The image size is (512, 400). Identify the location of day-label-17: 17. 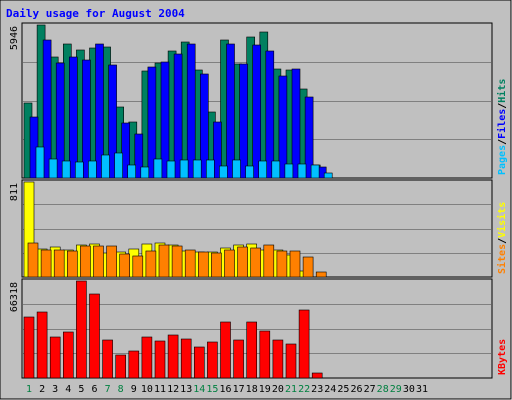
(239, 389).